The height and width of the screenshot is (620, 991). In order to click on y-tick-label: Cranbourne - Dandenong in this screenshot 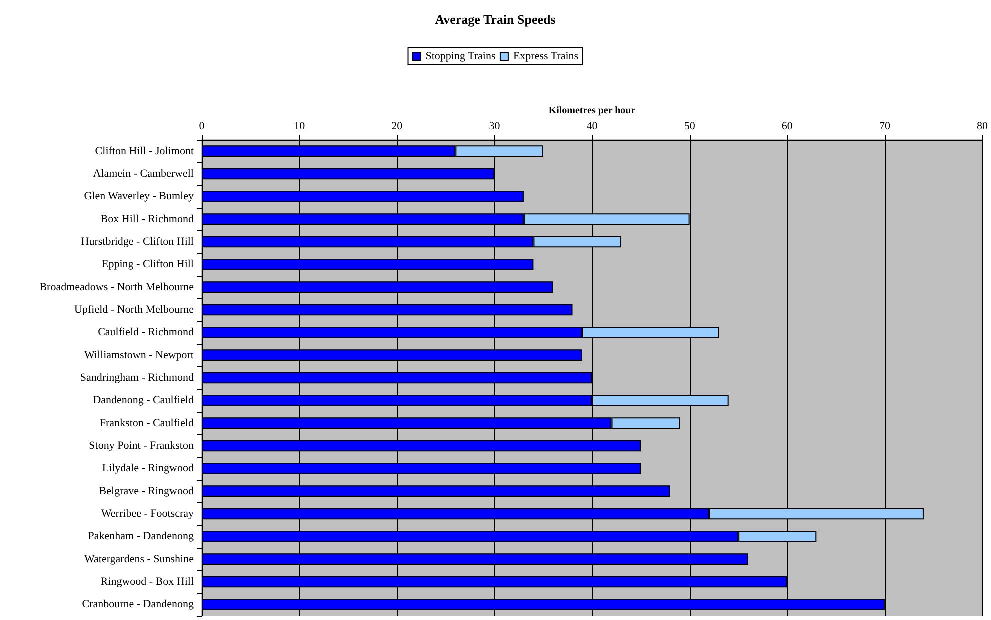, I will do `click(138, 604)`.